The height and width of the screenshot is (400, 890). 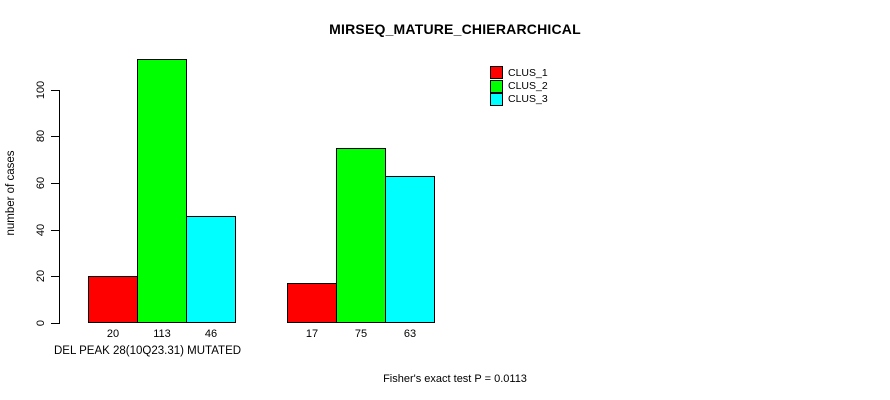 I want to click on y-tick-label: 80, so click(x=41, y=136).